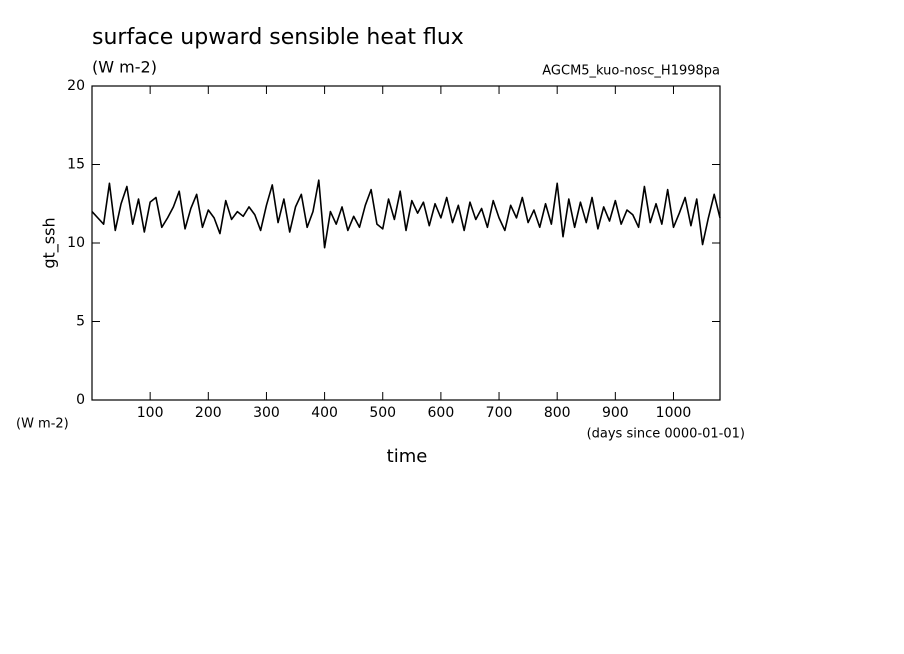 This screenshot has height=654, width=904. What do you see at coordinates (124, 67) in the screenshot?
I see `chart-subtitle: (W m-2)` at bounding box center [124, 67].